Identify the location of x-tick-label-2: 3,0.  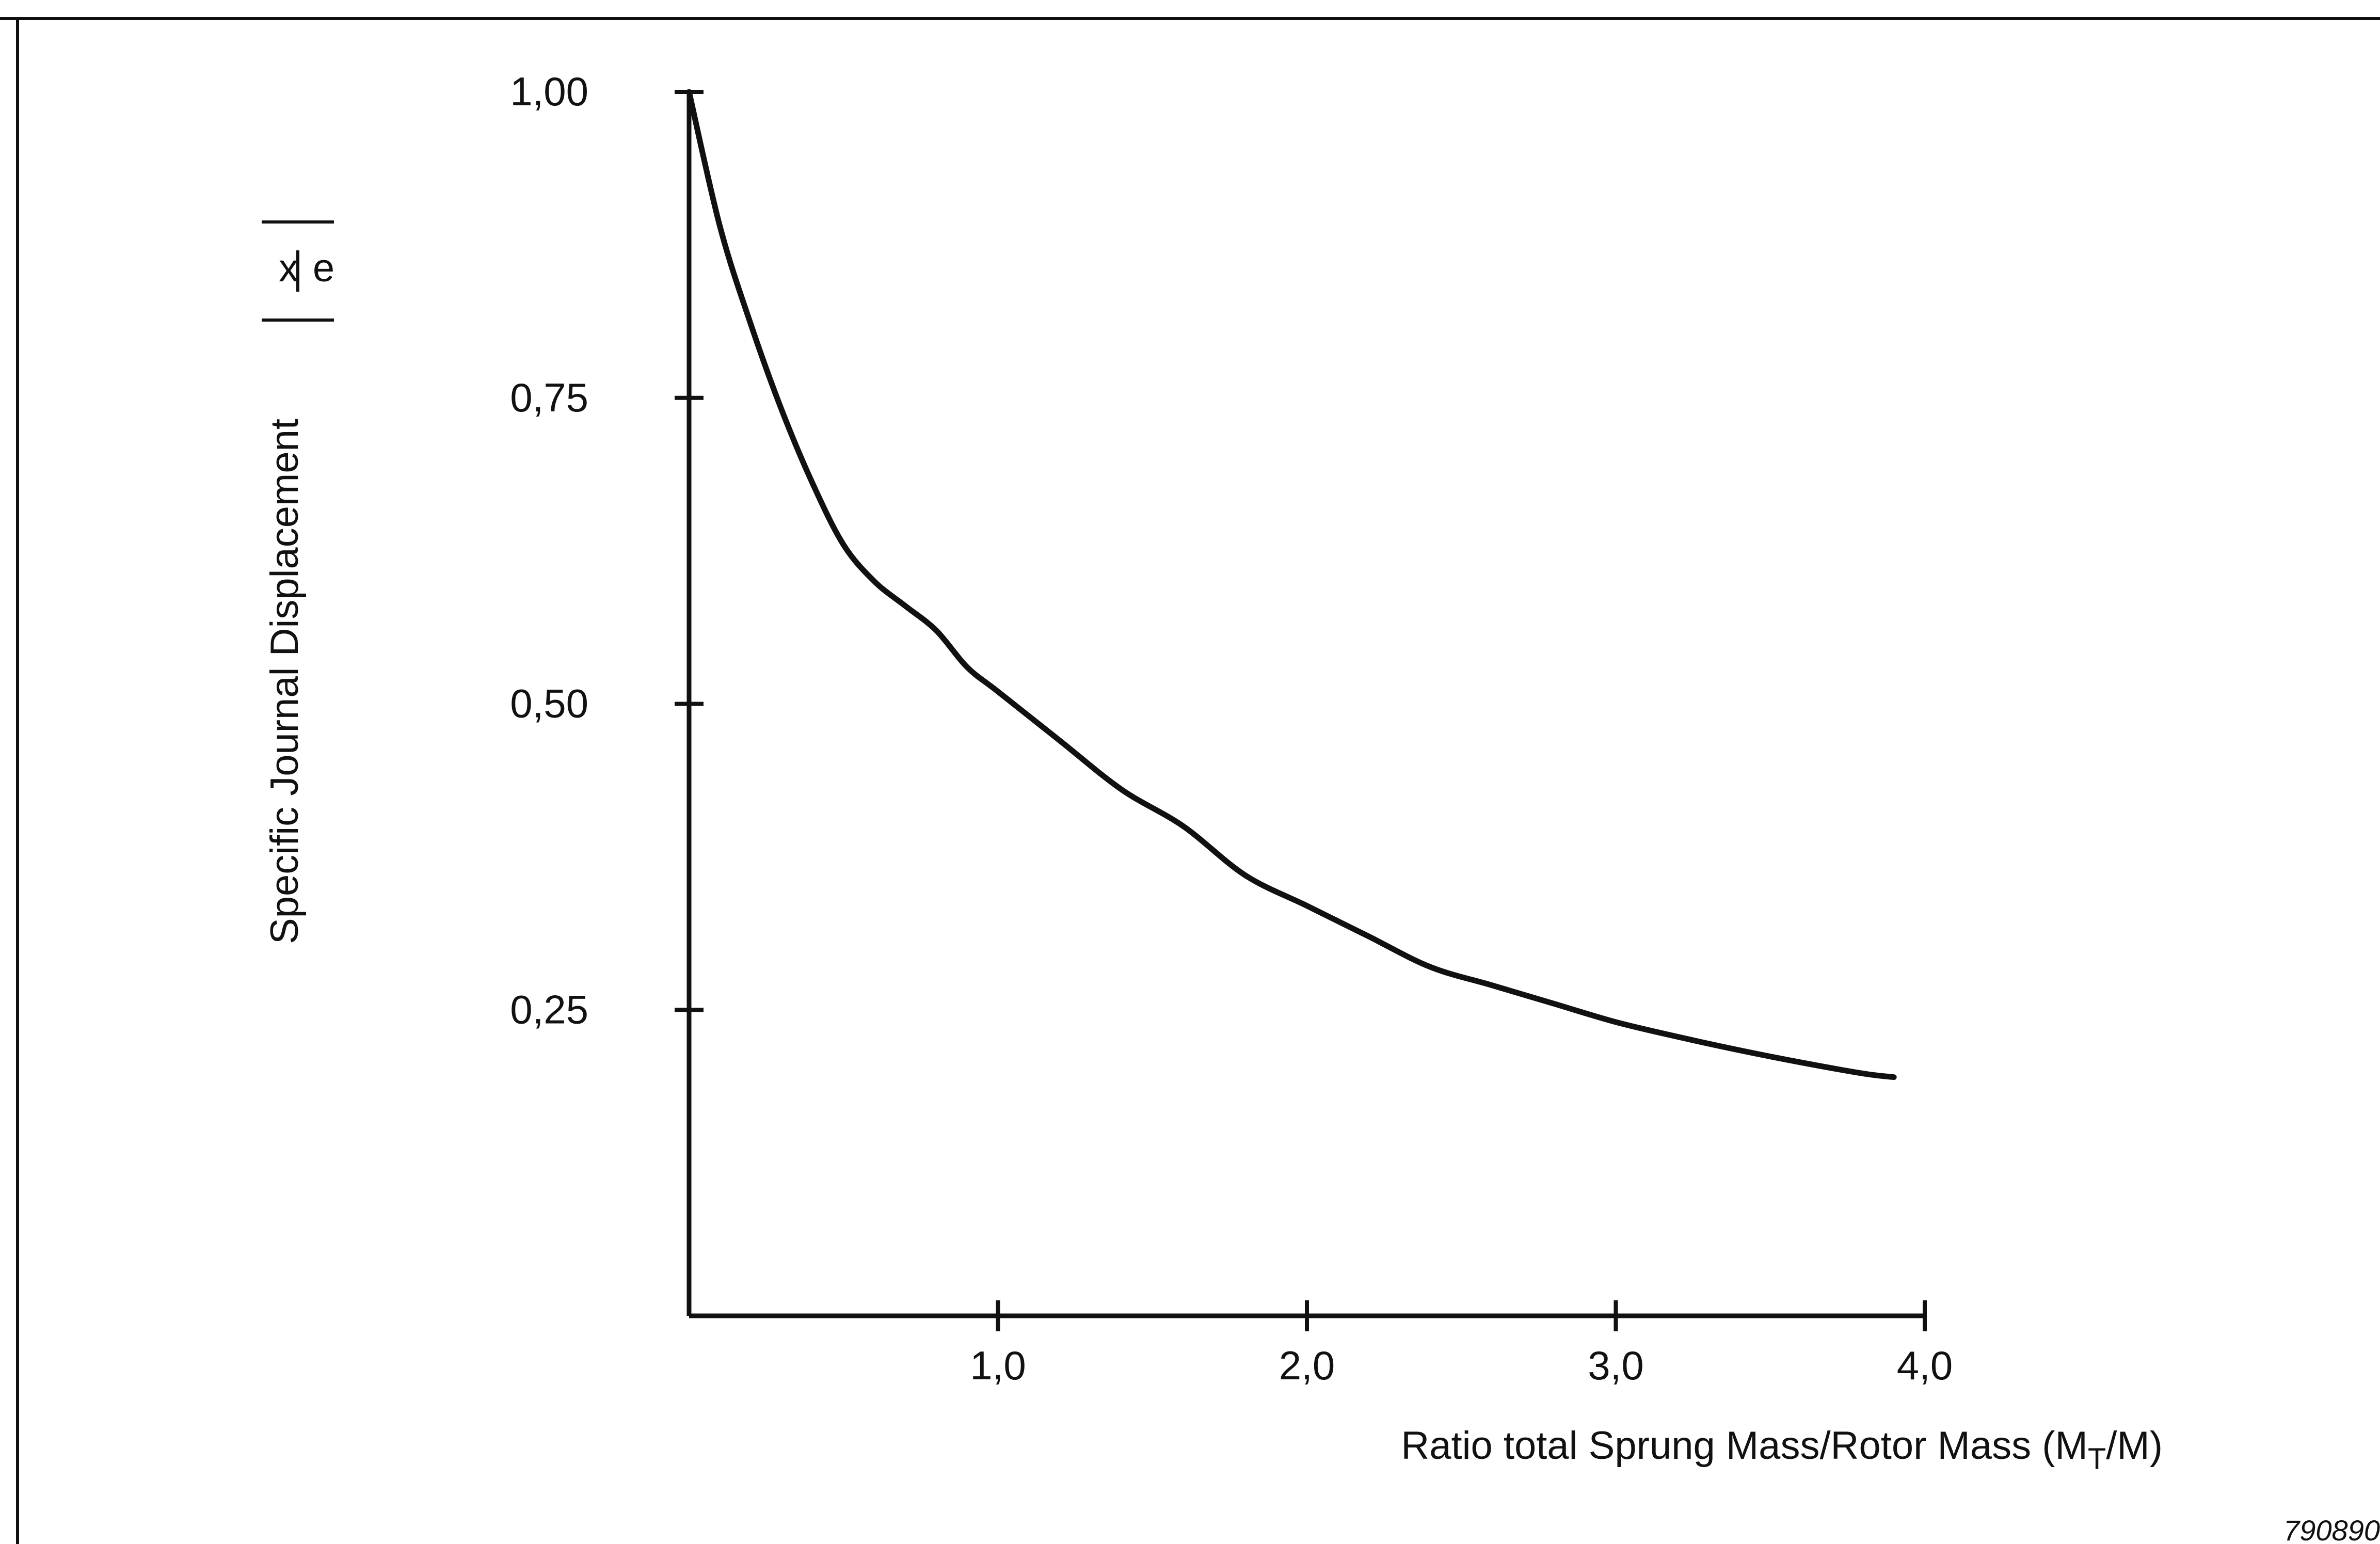
(1616, 1365).